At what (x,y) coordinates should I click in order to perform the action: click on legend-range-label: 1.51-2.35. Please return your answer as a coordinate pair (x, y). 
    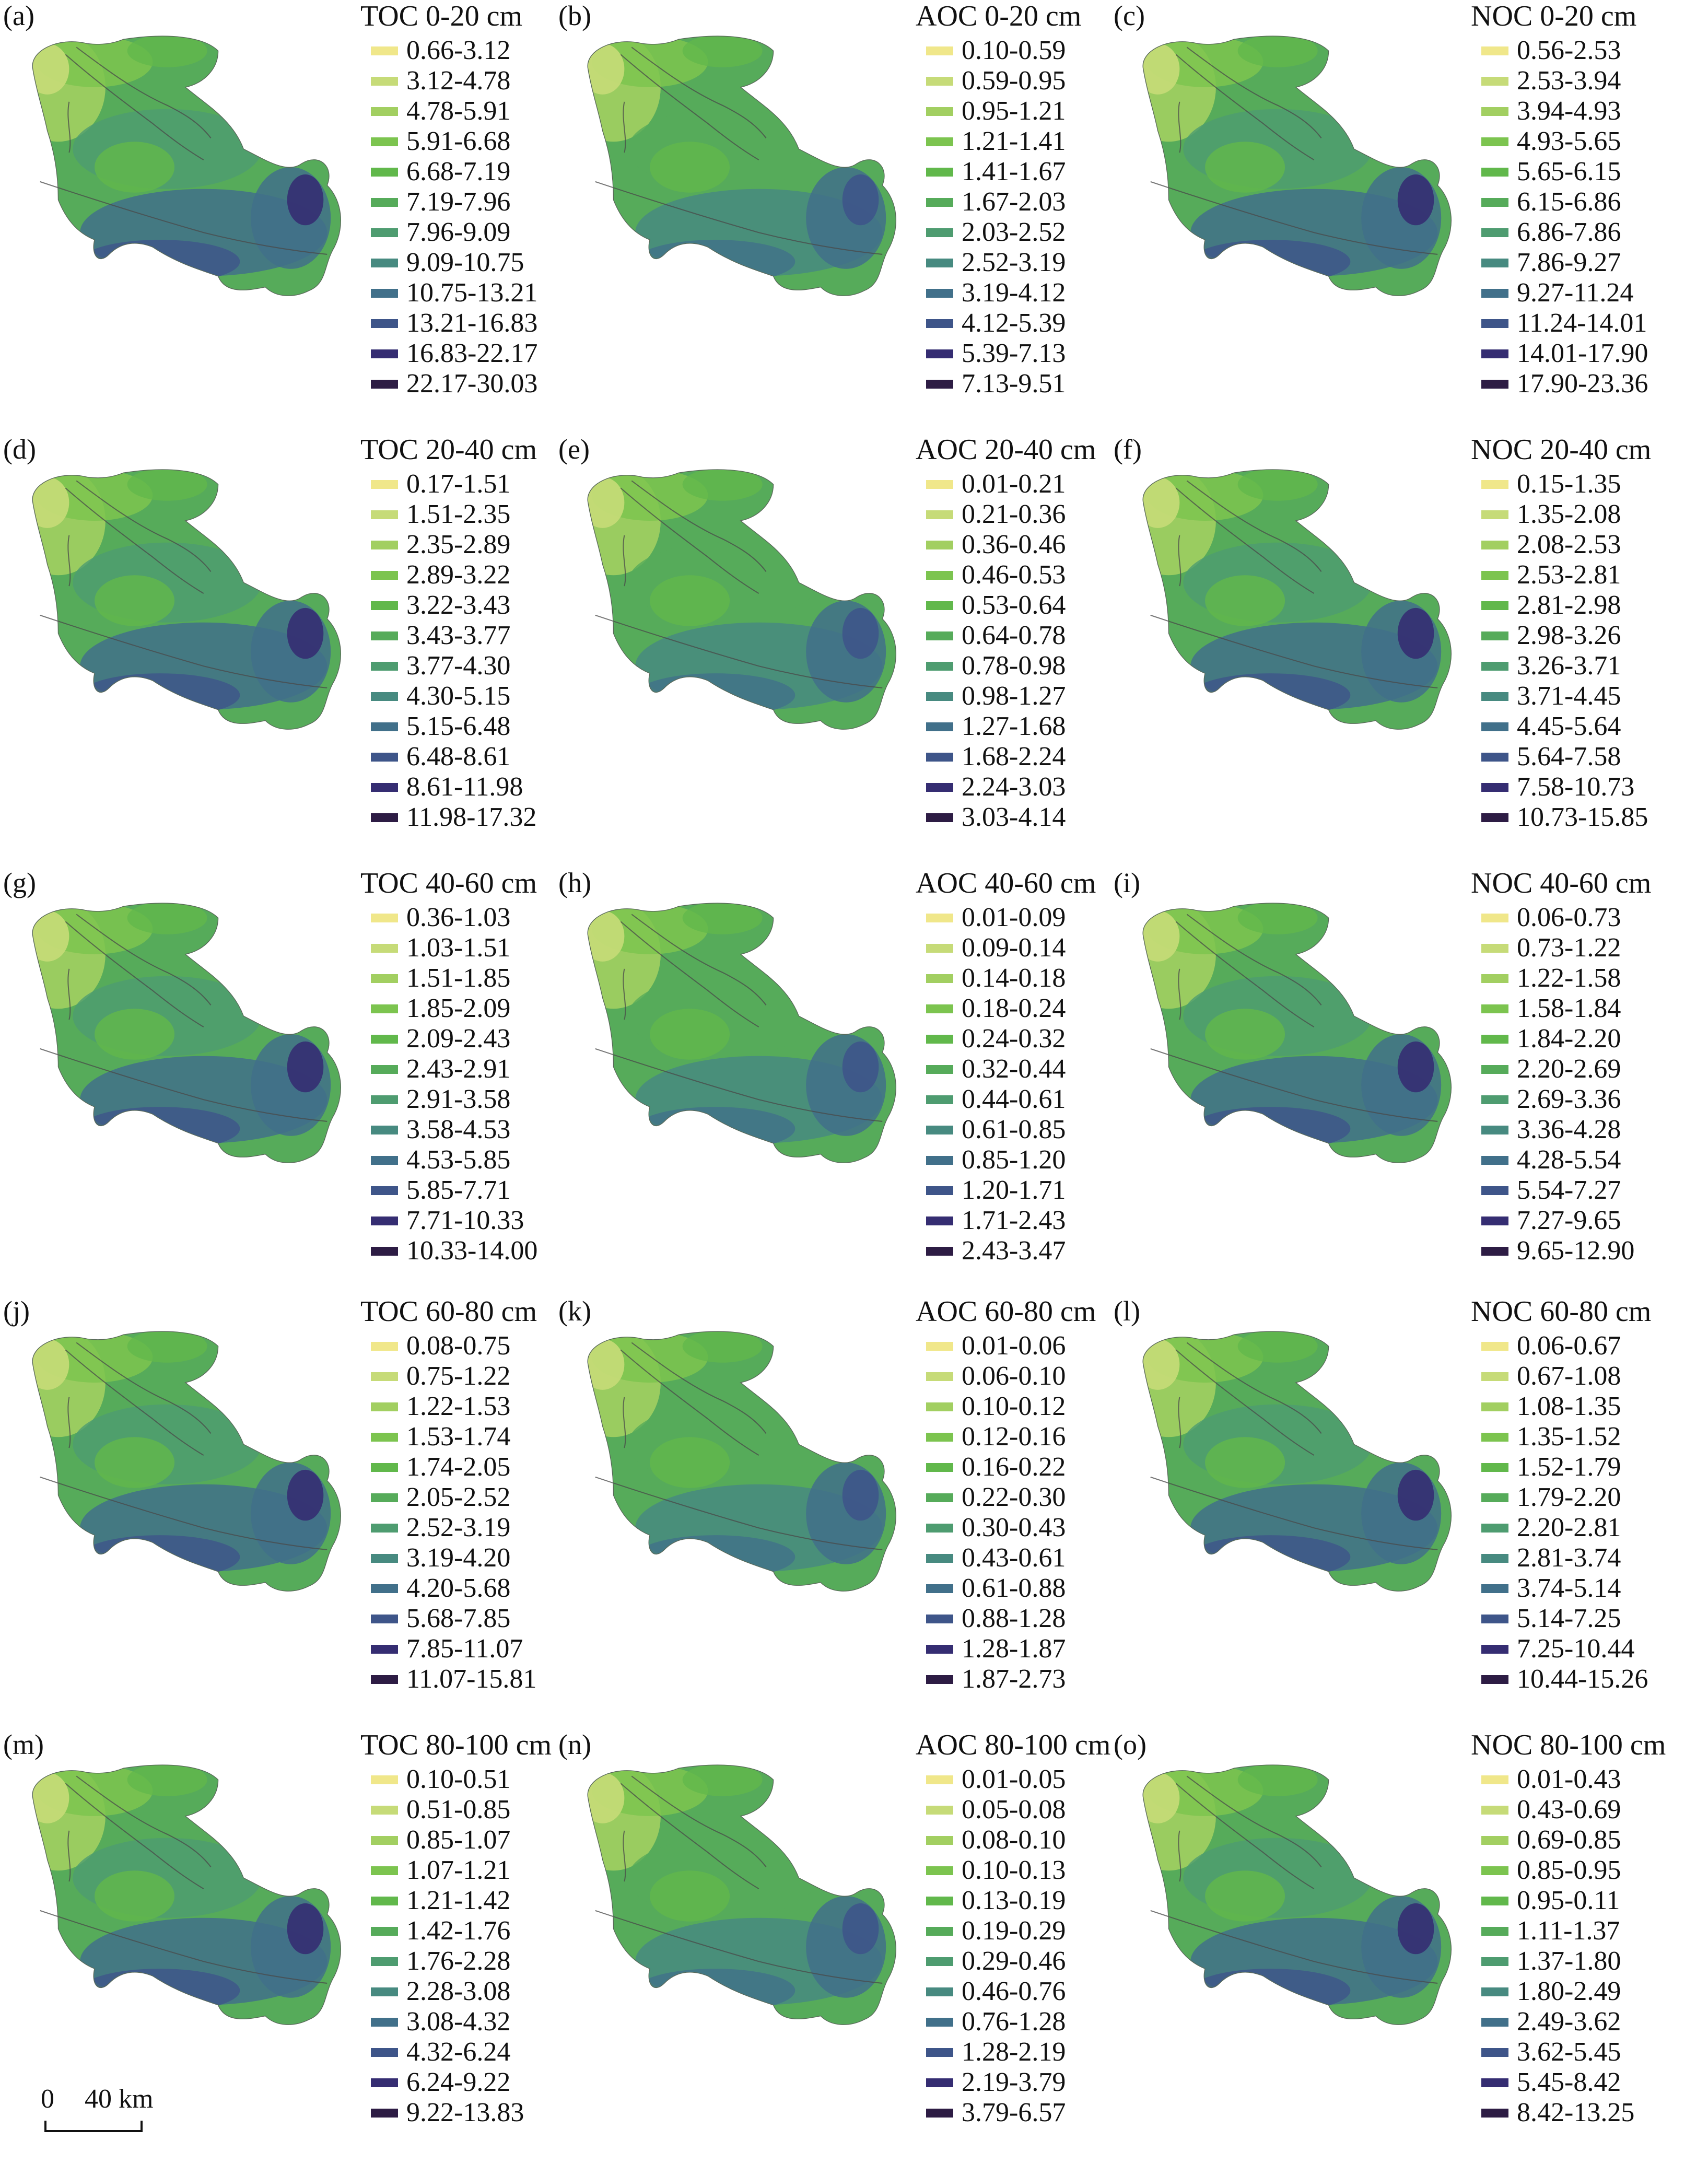
    Looking at the image, I should click on (458, 514).